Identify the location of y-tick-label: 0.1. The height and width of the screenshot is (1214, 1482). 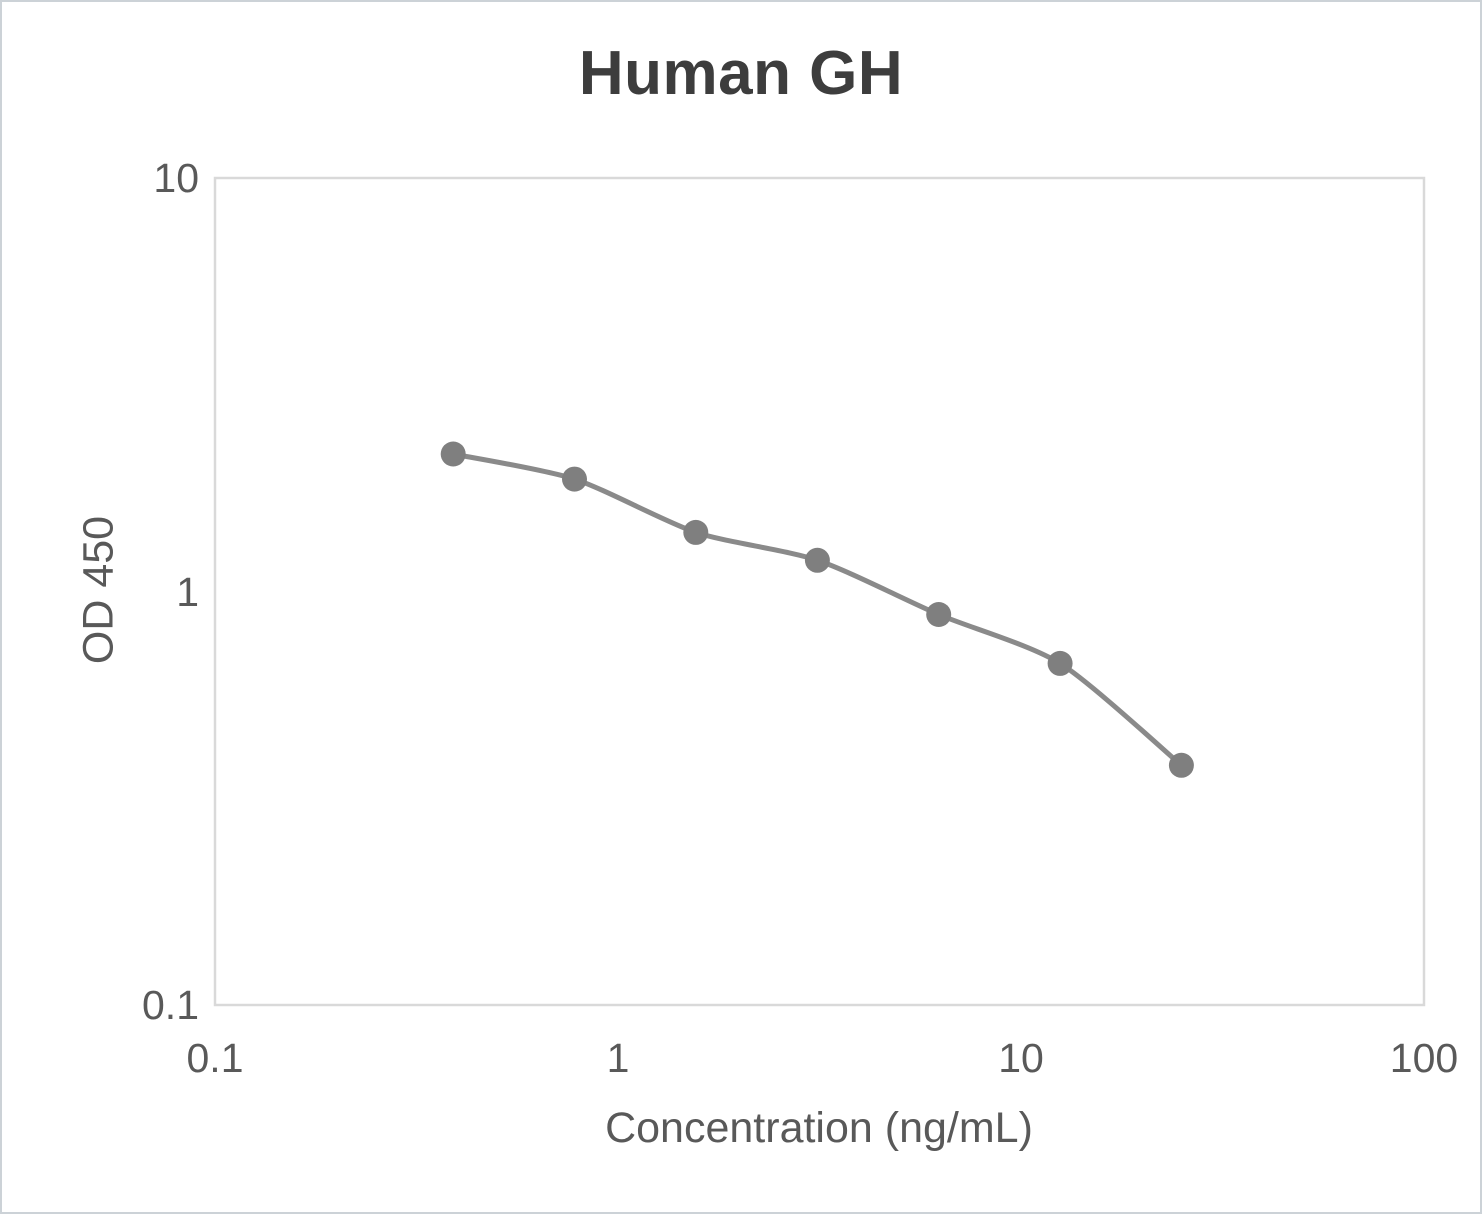
(170, 1005).